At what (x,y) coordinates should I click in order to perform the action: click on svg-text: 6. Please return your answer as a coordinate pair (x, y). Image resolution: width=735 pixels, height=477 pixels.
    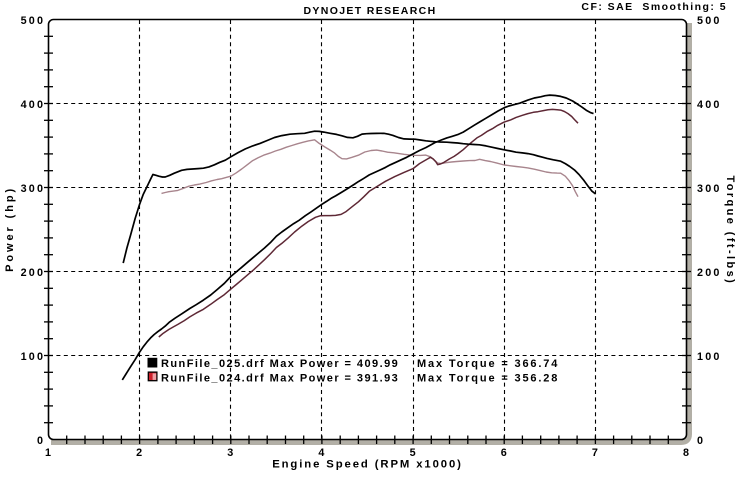
    Looking at the image, I should click on (505, 453).